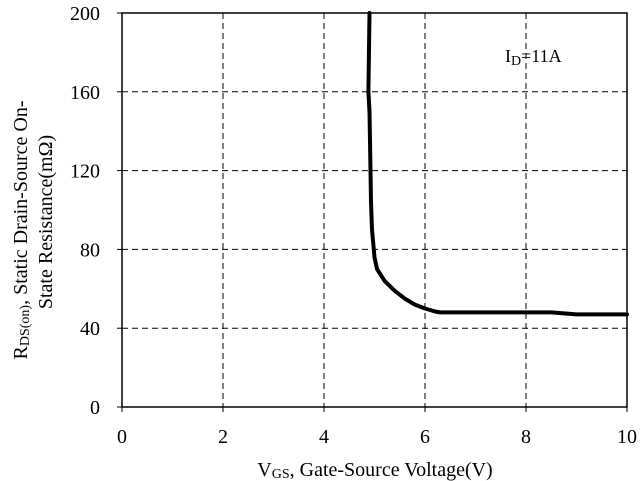 The width and height of the screenshot is (643, 481). I want to click on x-tick-label: 8, so click(526, 437).